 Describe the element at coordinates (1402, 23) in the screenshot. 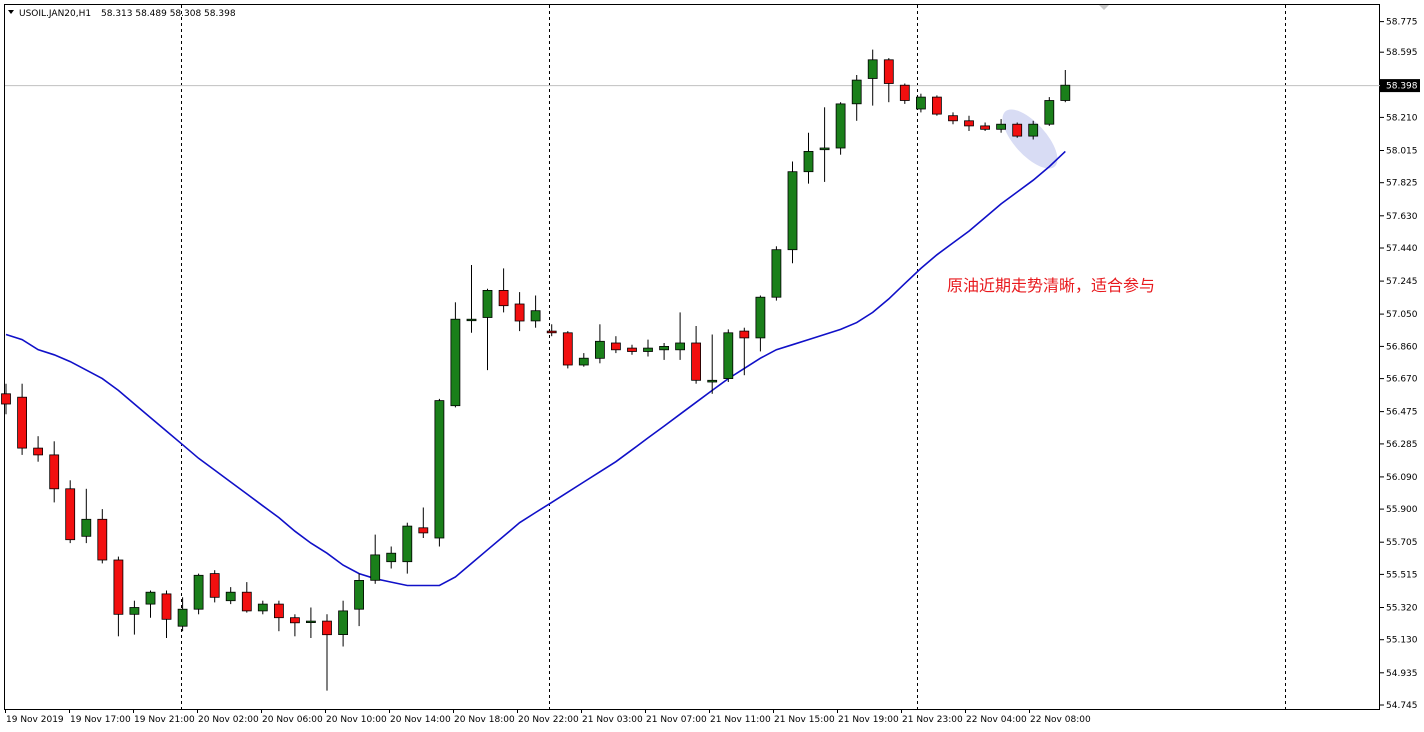

I see `y-tick-label: 58.775` at that location.